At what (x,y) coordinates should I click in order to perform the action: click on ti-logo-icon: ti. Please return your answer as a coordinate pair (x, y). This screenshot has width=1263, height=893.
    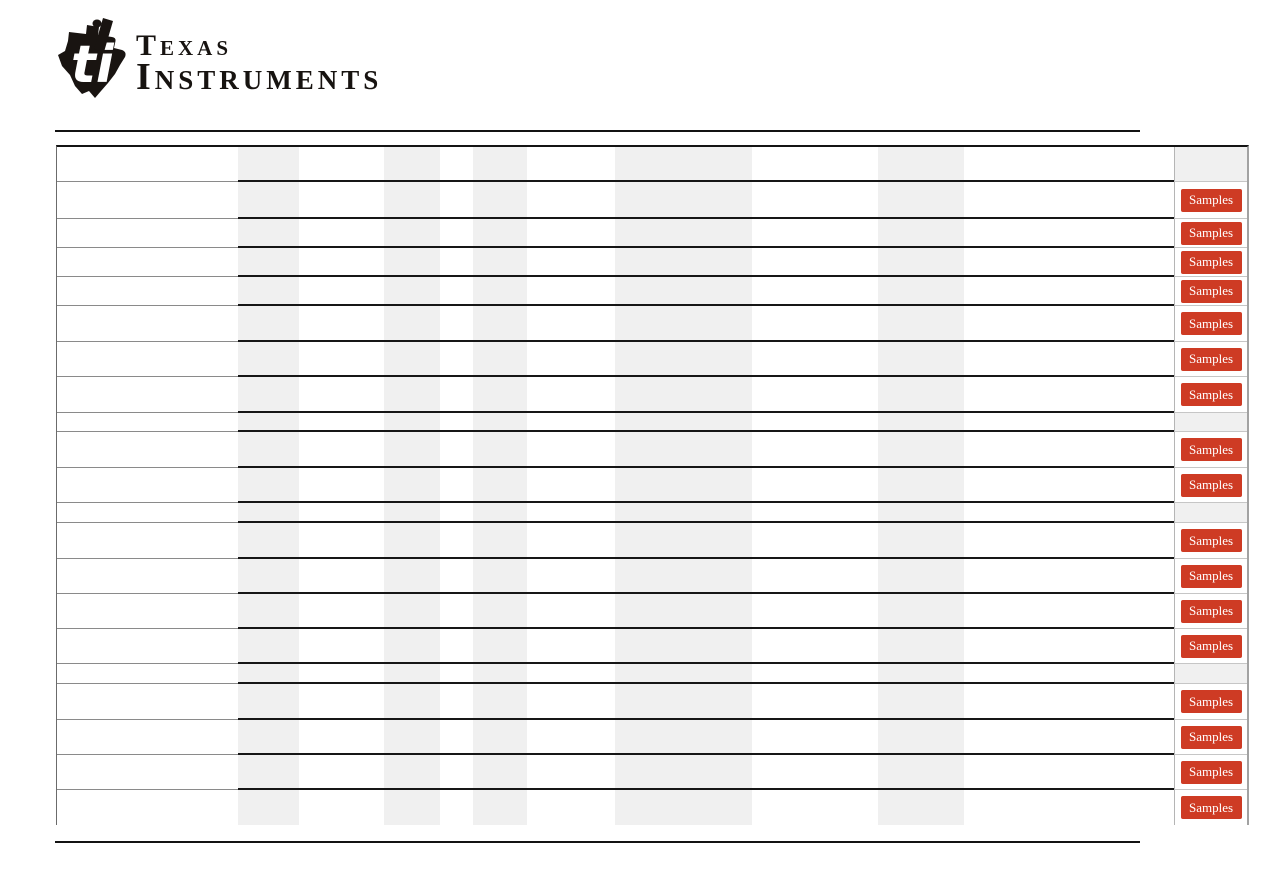
    Looking at the image, I should click on (92, 58).